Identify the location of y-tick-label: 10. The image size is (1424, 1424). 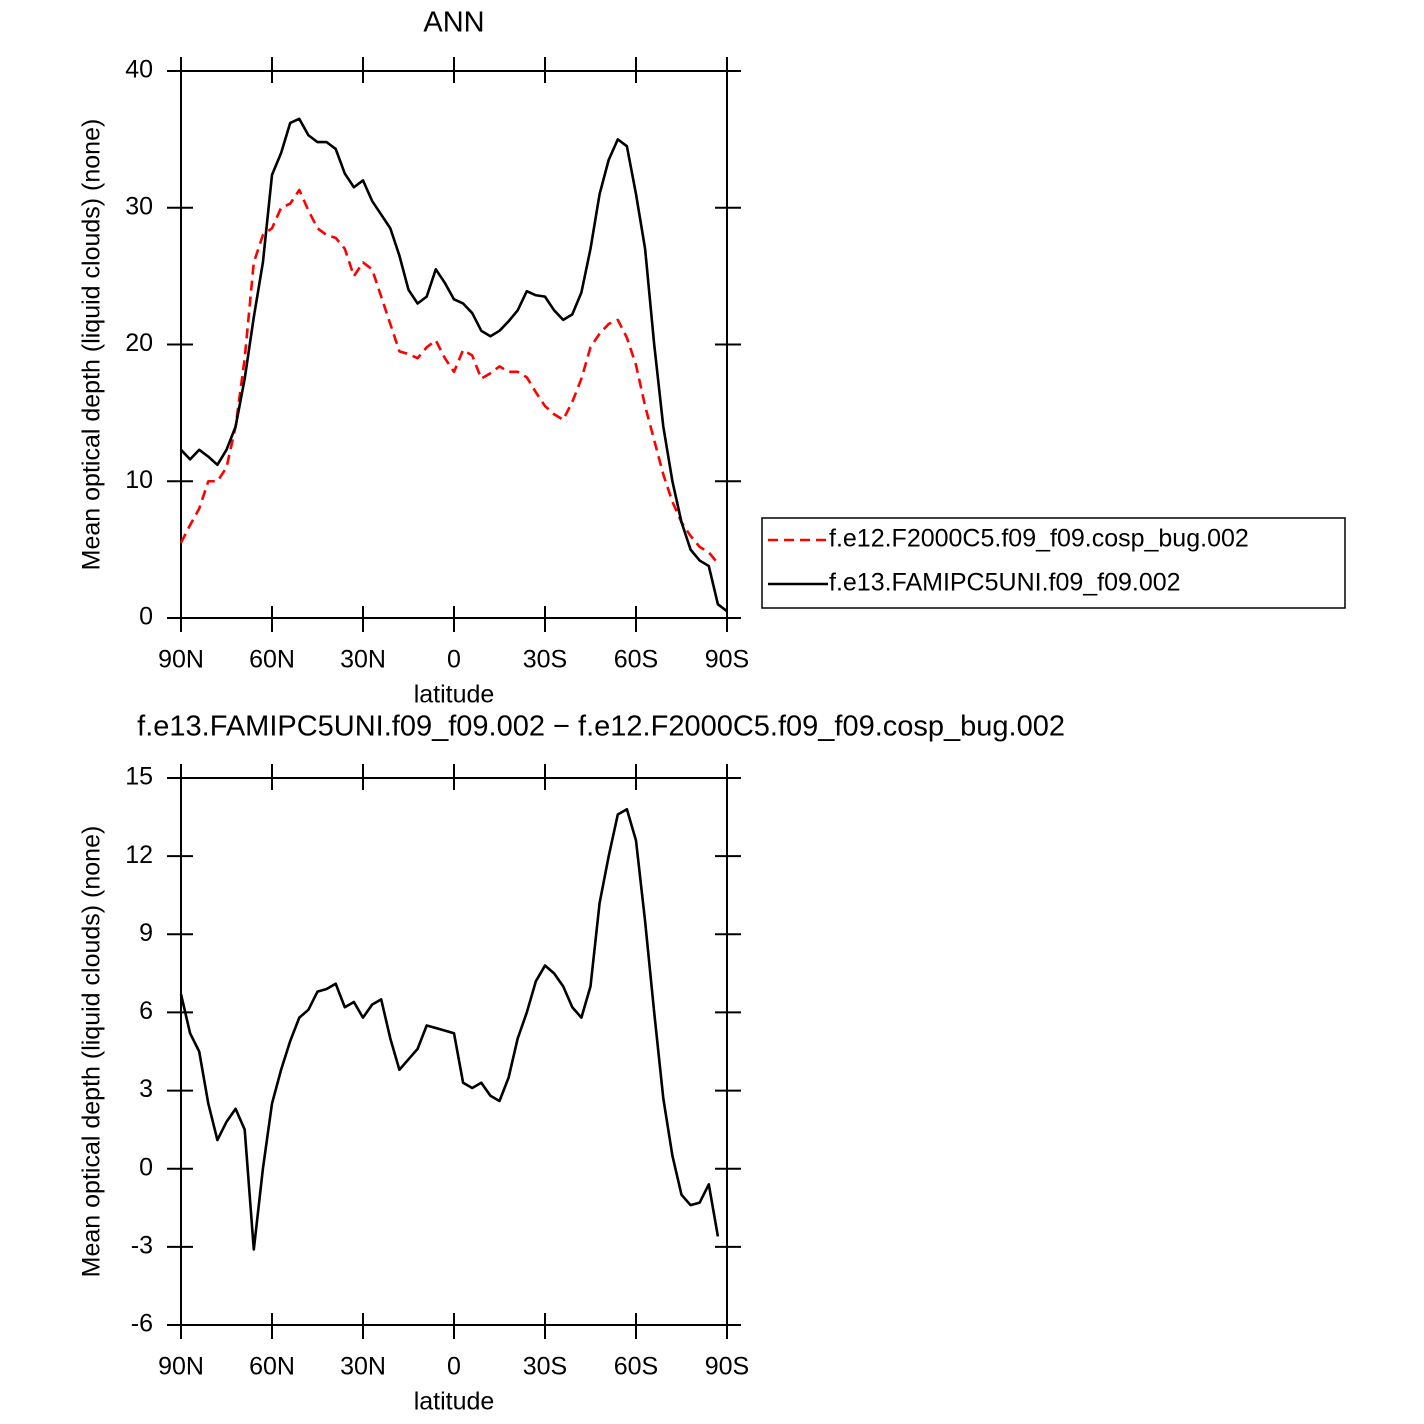
(139, 480).